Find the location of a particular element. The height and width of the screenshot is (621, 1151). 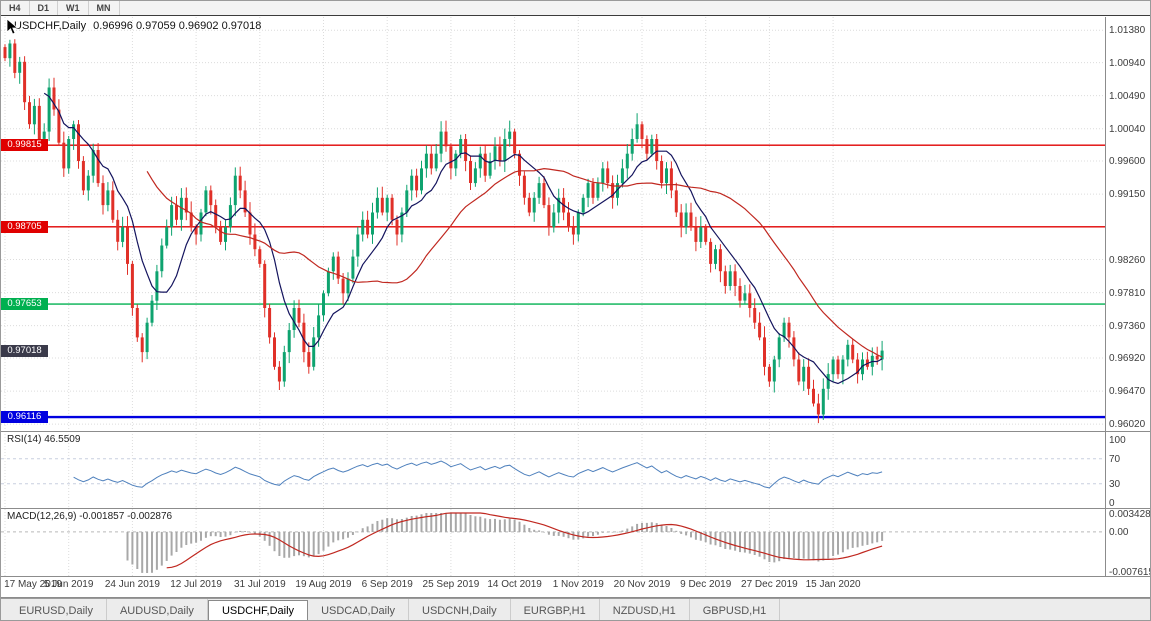

price-axis-label: 0.99150 is located at coordinates (1127, 195).